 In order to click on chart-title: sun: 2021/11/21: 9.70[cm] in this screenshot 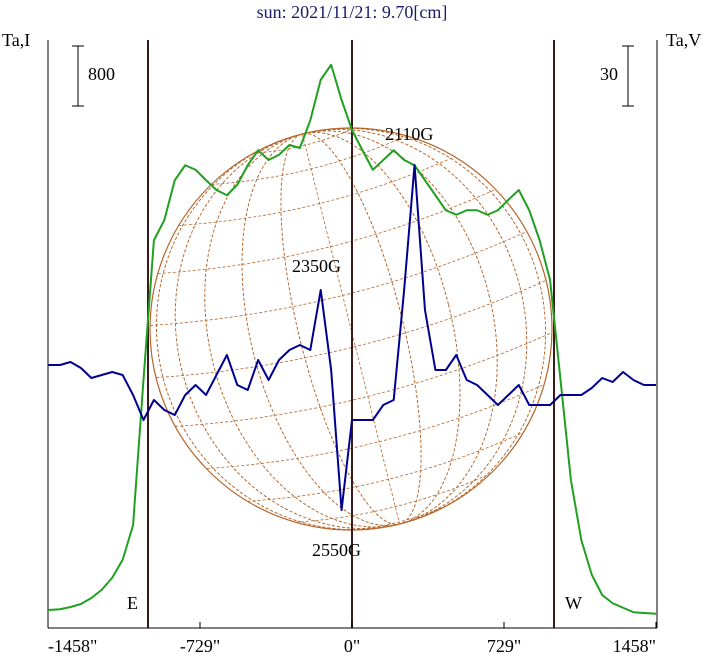, I will do `click(352, 12)`.